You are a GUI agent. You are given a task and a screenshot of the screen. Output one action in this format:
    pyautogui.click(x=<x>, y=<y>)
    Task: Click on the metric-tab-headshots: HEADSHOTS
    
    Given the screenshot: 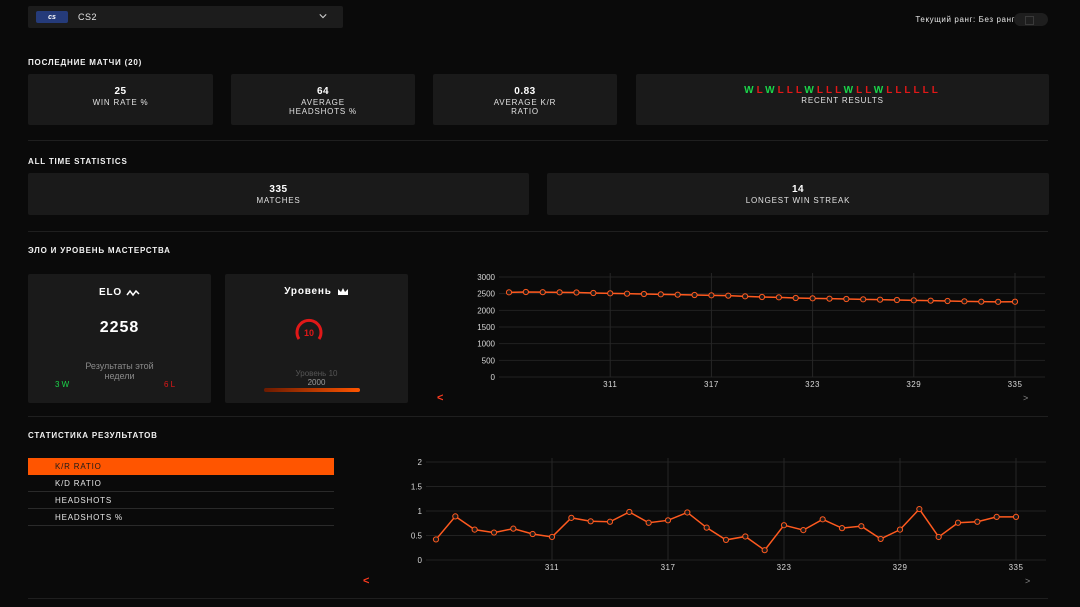 What is the action you would take?
    pyautogui.click(x=181, y=500)
    